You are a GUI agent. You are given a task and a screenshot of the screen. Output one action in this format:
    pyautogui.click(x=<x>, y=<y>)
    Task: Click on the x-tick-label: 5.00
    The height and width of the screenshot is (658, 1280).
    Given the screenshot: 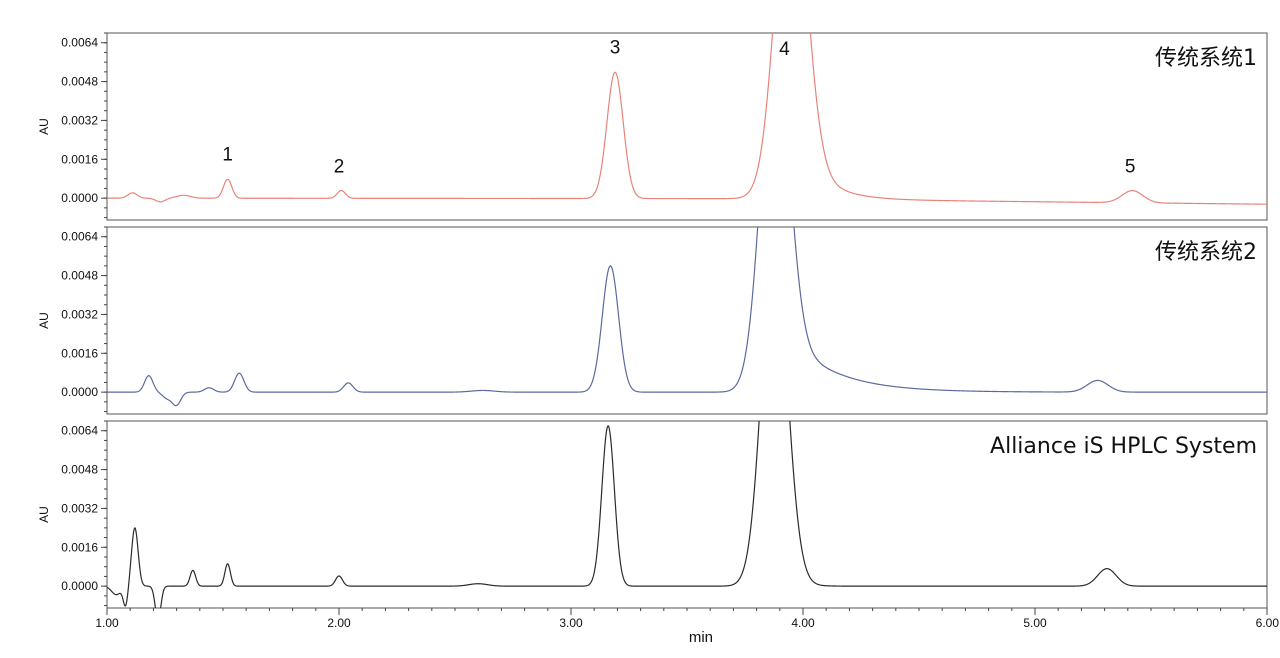 What is the action you would take?
    pyautogui.click(x=1035, y=623)
    